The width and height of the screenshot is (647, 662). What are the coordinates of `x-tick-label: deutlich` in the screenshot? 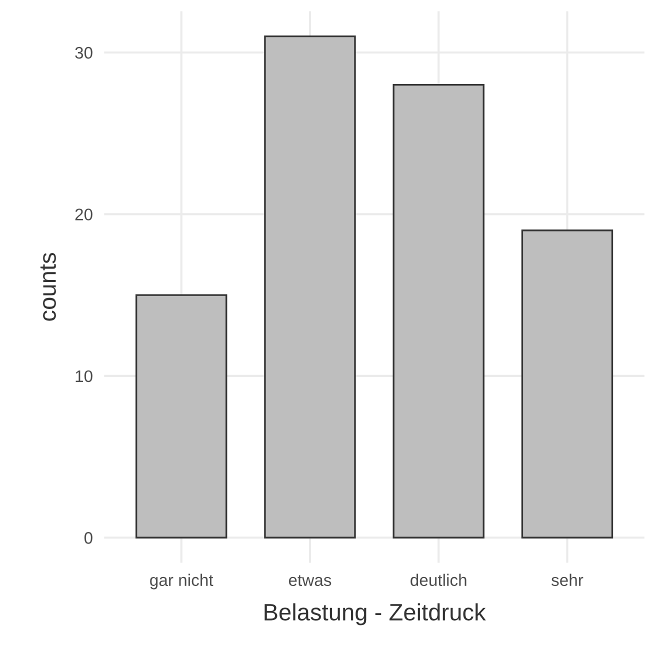 It's located at (438, 580).